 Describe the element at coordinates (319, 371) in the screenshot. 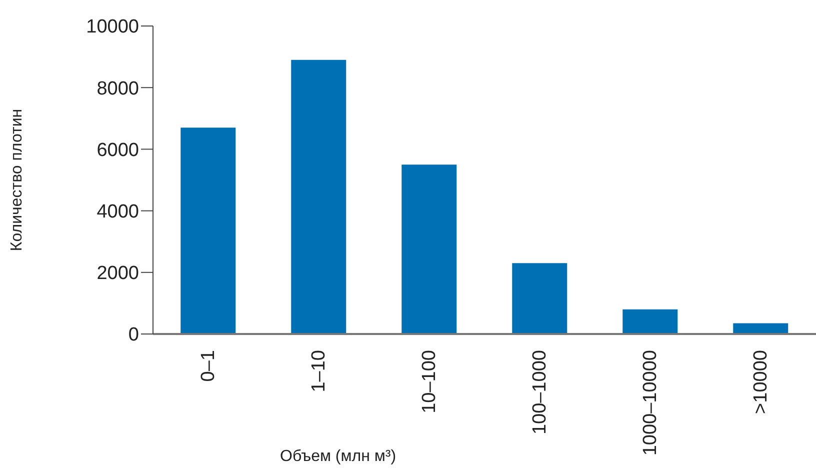

I see `x-tick-label: 1–10` at that location.